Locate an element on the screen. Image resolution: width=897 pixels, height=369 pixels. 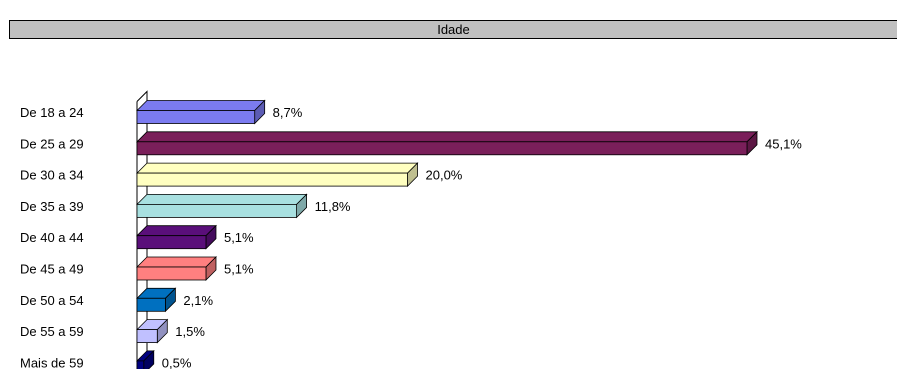
data-label: 1,5% is located at coordinates (190, 331).